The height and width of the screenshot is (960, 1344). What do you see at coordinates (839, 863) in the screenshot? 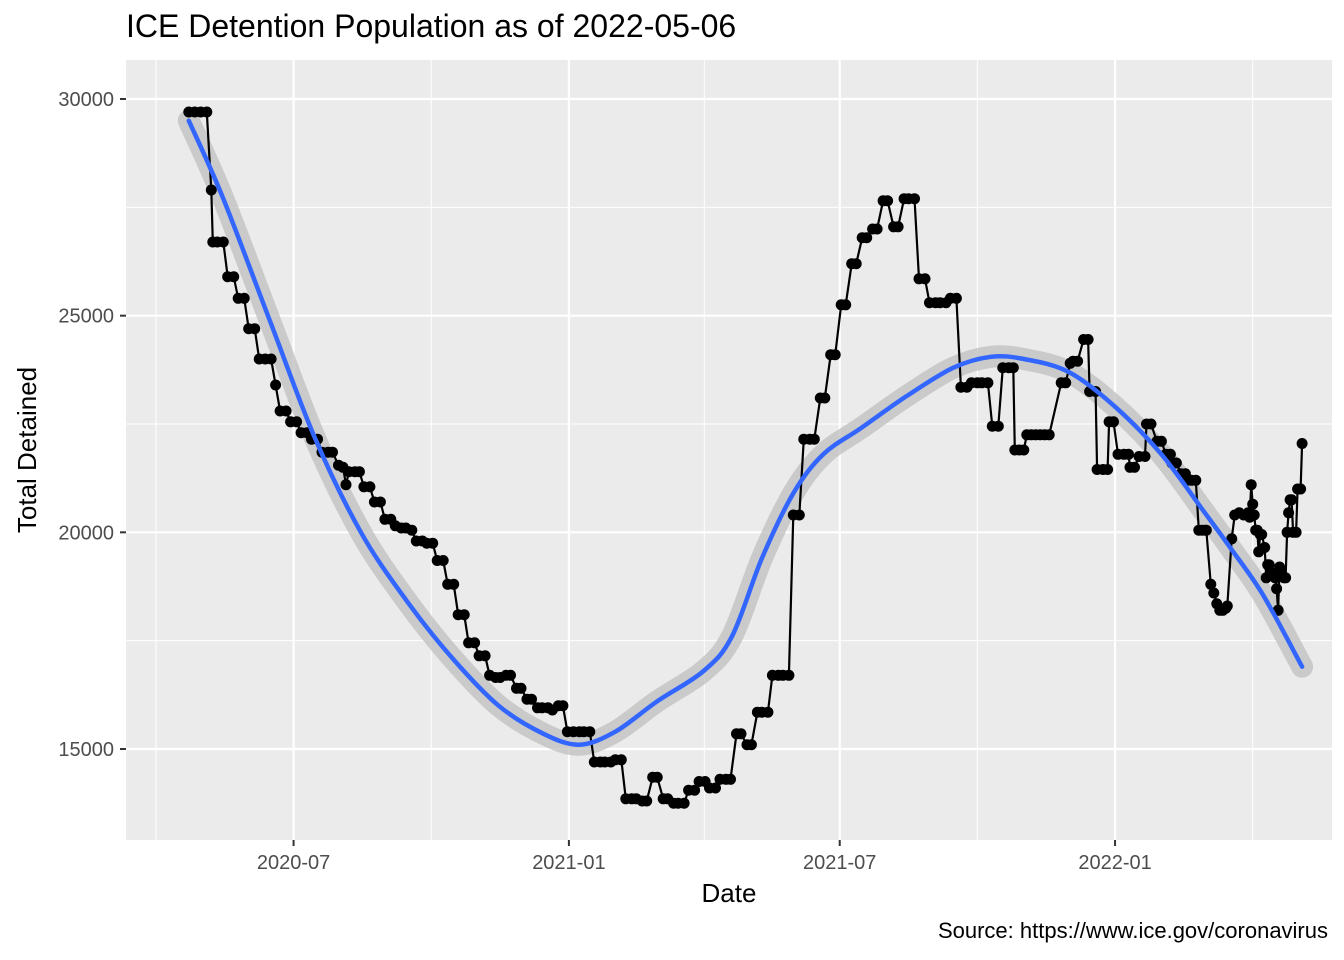
I see `x-tick-label: 2021-07` at bounding box center [839, 863].